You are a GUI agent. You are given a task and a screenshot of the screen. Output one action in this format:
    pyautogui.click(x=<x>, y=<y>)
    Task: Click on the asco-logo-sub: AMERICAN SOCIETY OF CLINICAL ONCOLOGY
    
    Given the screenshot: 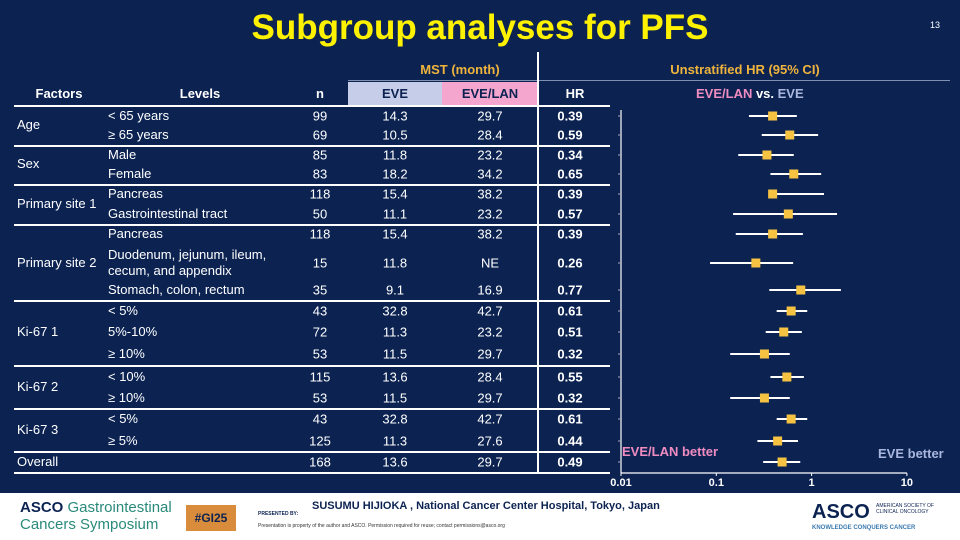 What is the action you would take?
    pyautogui.click(x=905, y=509)
    